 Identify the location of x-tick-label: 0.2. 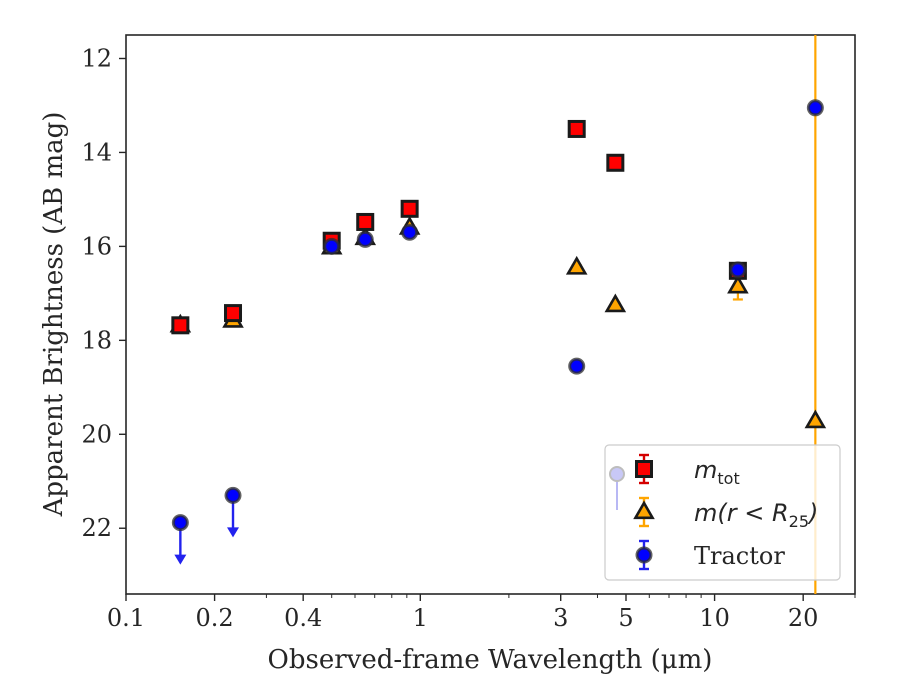
(215, 618).